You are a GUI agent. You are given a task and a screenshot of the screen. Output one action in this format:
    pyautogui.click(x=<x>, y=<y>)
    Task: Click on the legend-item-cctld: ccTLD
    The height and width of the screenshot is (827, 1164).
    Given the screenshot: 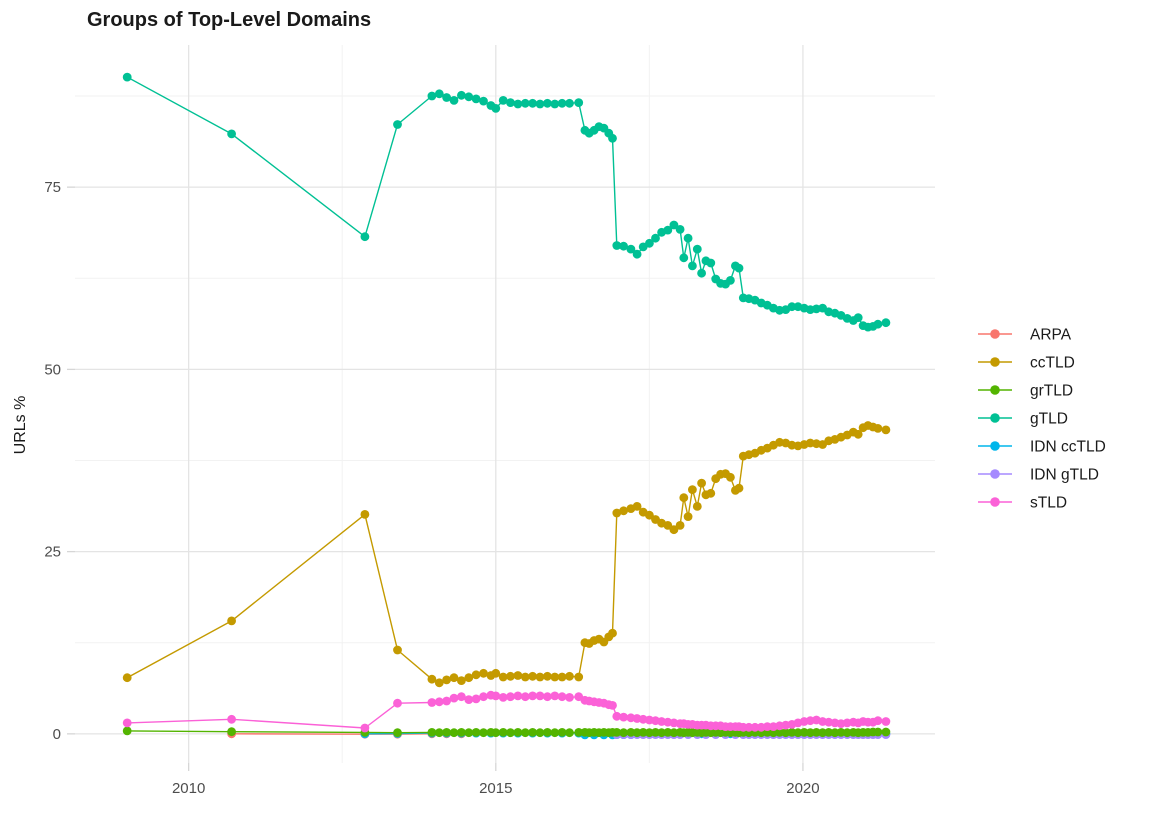 What is the action you would take?
    pyautogui.click(x=1026, y=363)
    